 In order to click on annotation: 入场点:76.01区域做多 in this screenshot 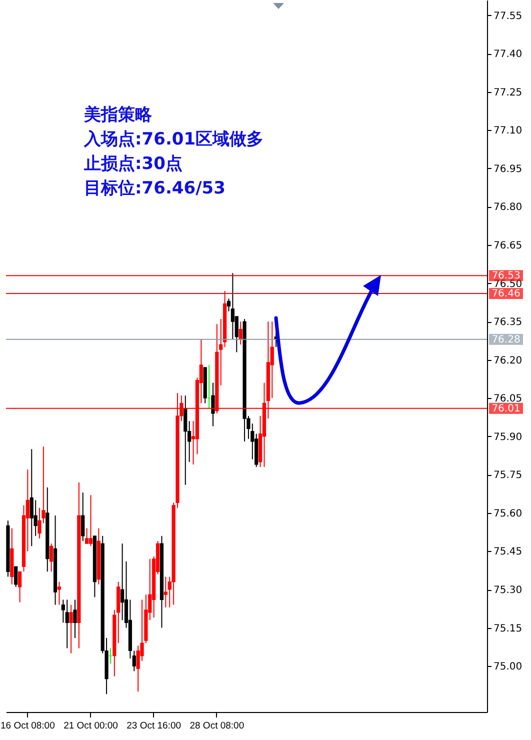, I will do `click(173, 140)`.